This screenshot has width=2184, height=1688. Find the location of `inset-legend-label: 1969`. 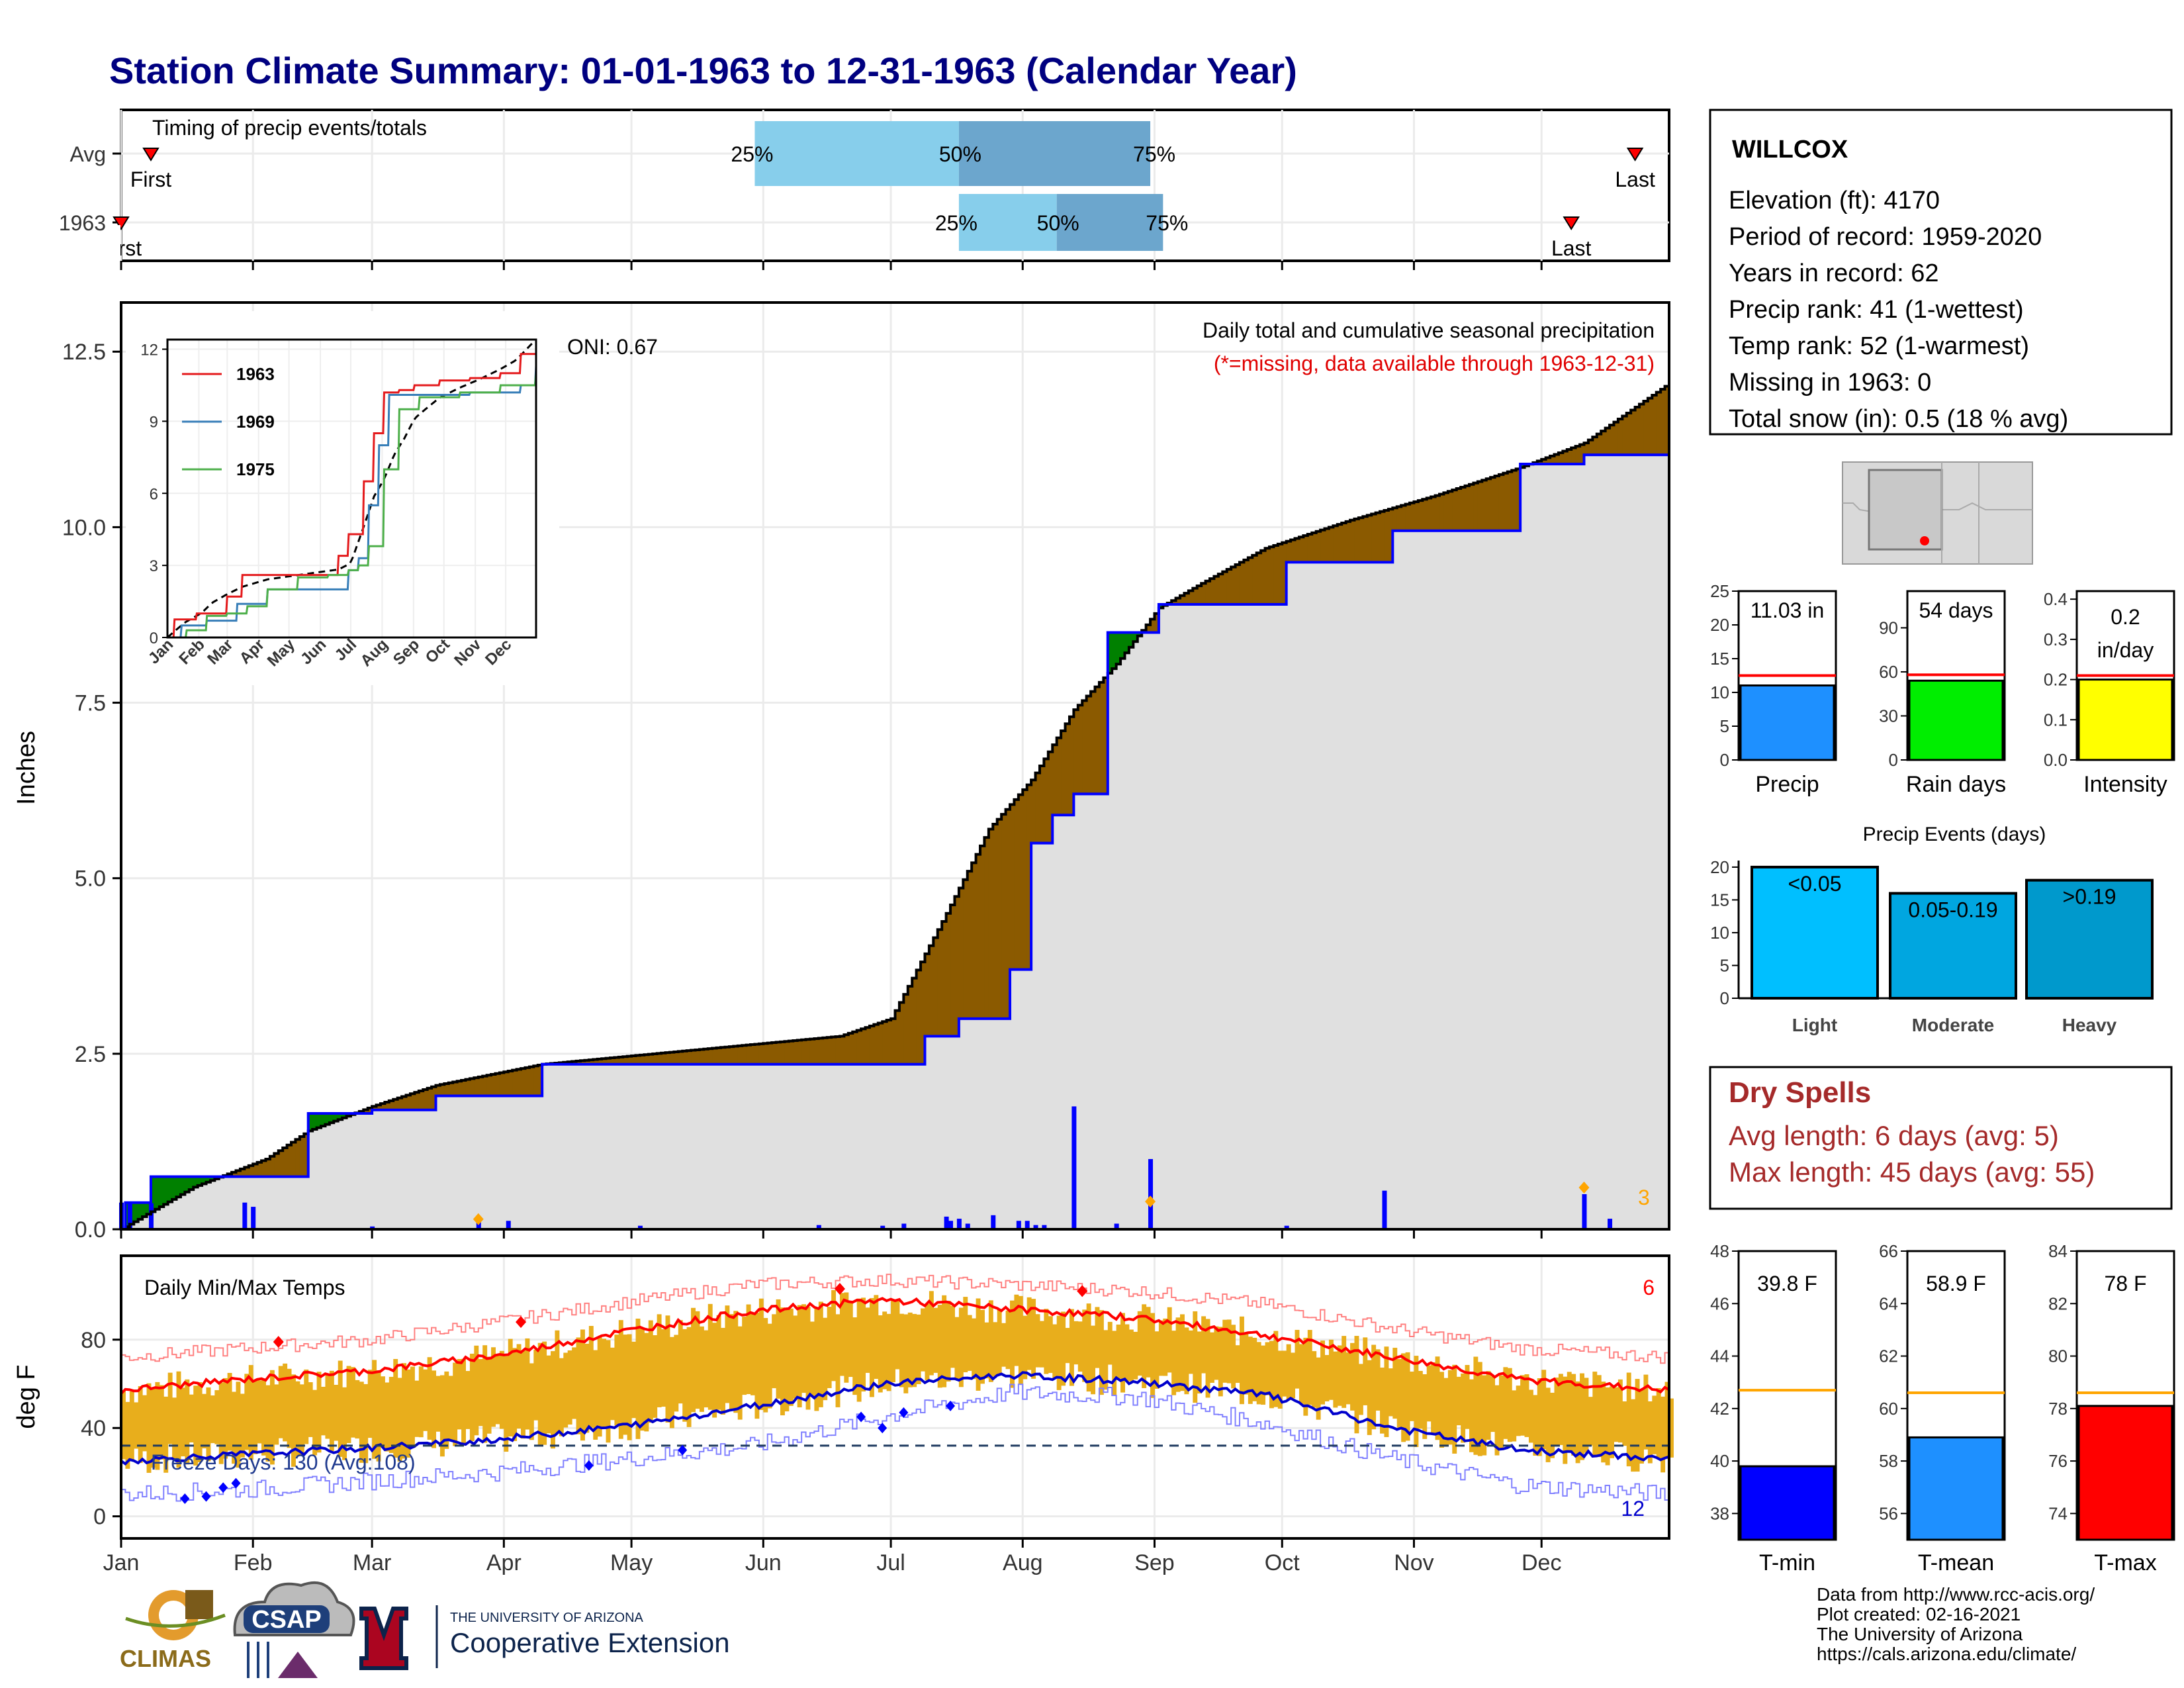

inset-legend-label: 1969 is located at coordinates (256, 422).